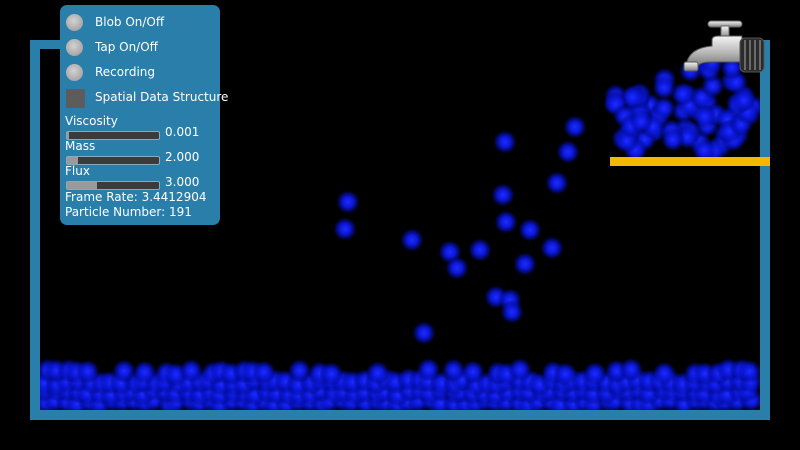 Image resolution: width=800 pixels, height=450 pixels. Describe the element at coordinates (724, 46) in the screenshot. I see `tap-icon` at that location.